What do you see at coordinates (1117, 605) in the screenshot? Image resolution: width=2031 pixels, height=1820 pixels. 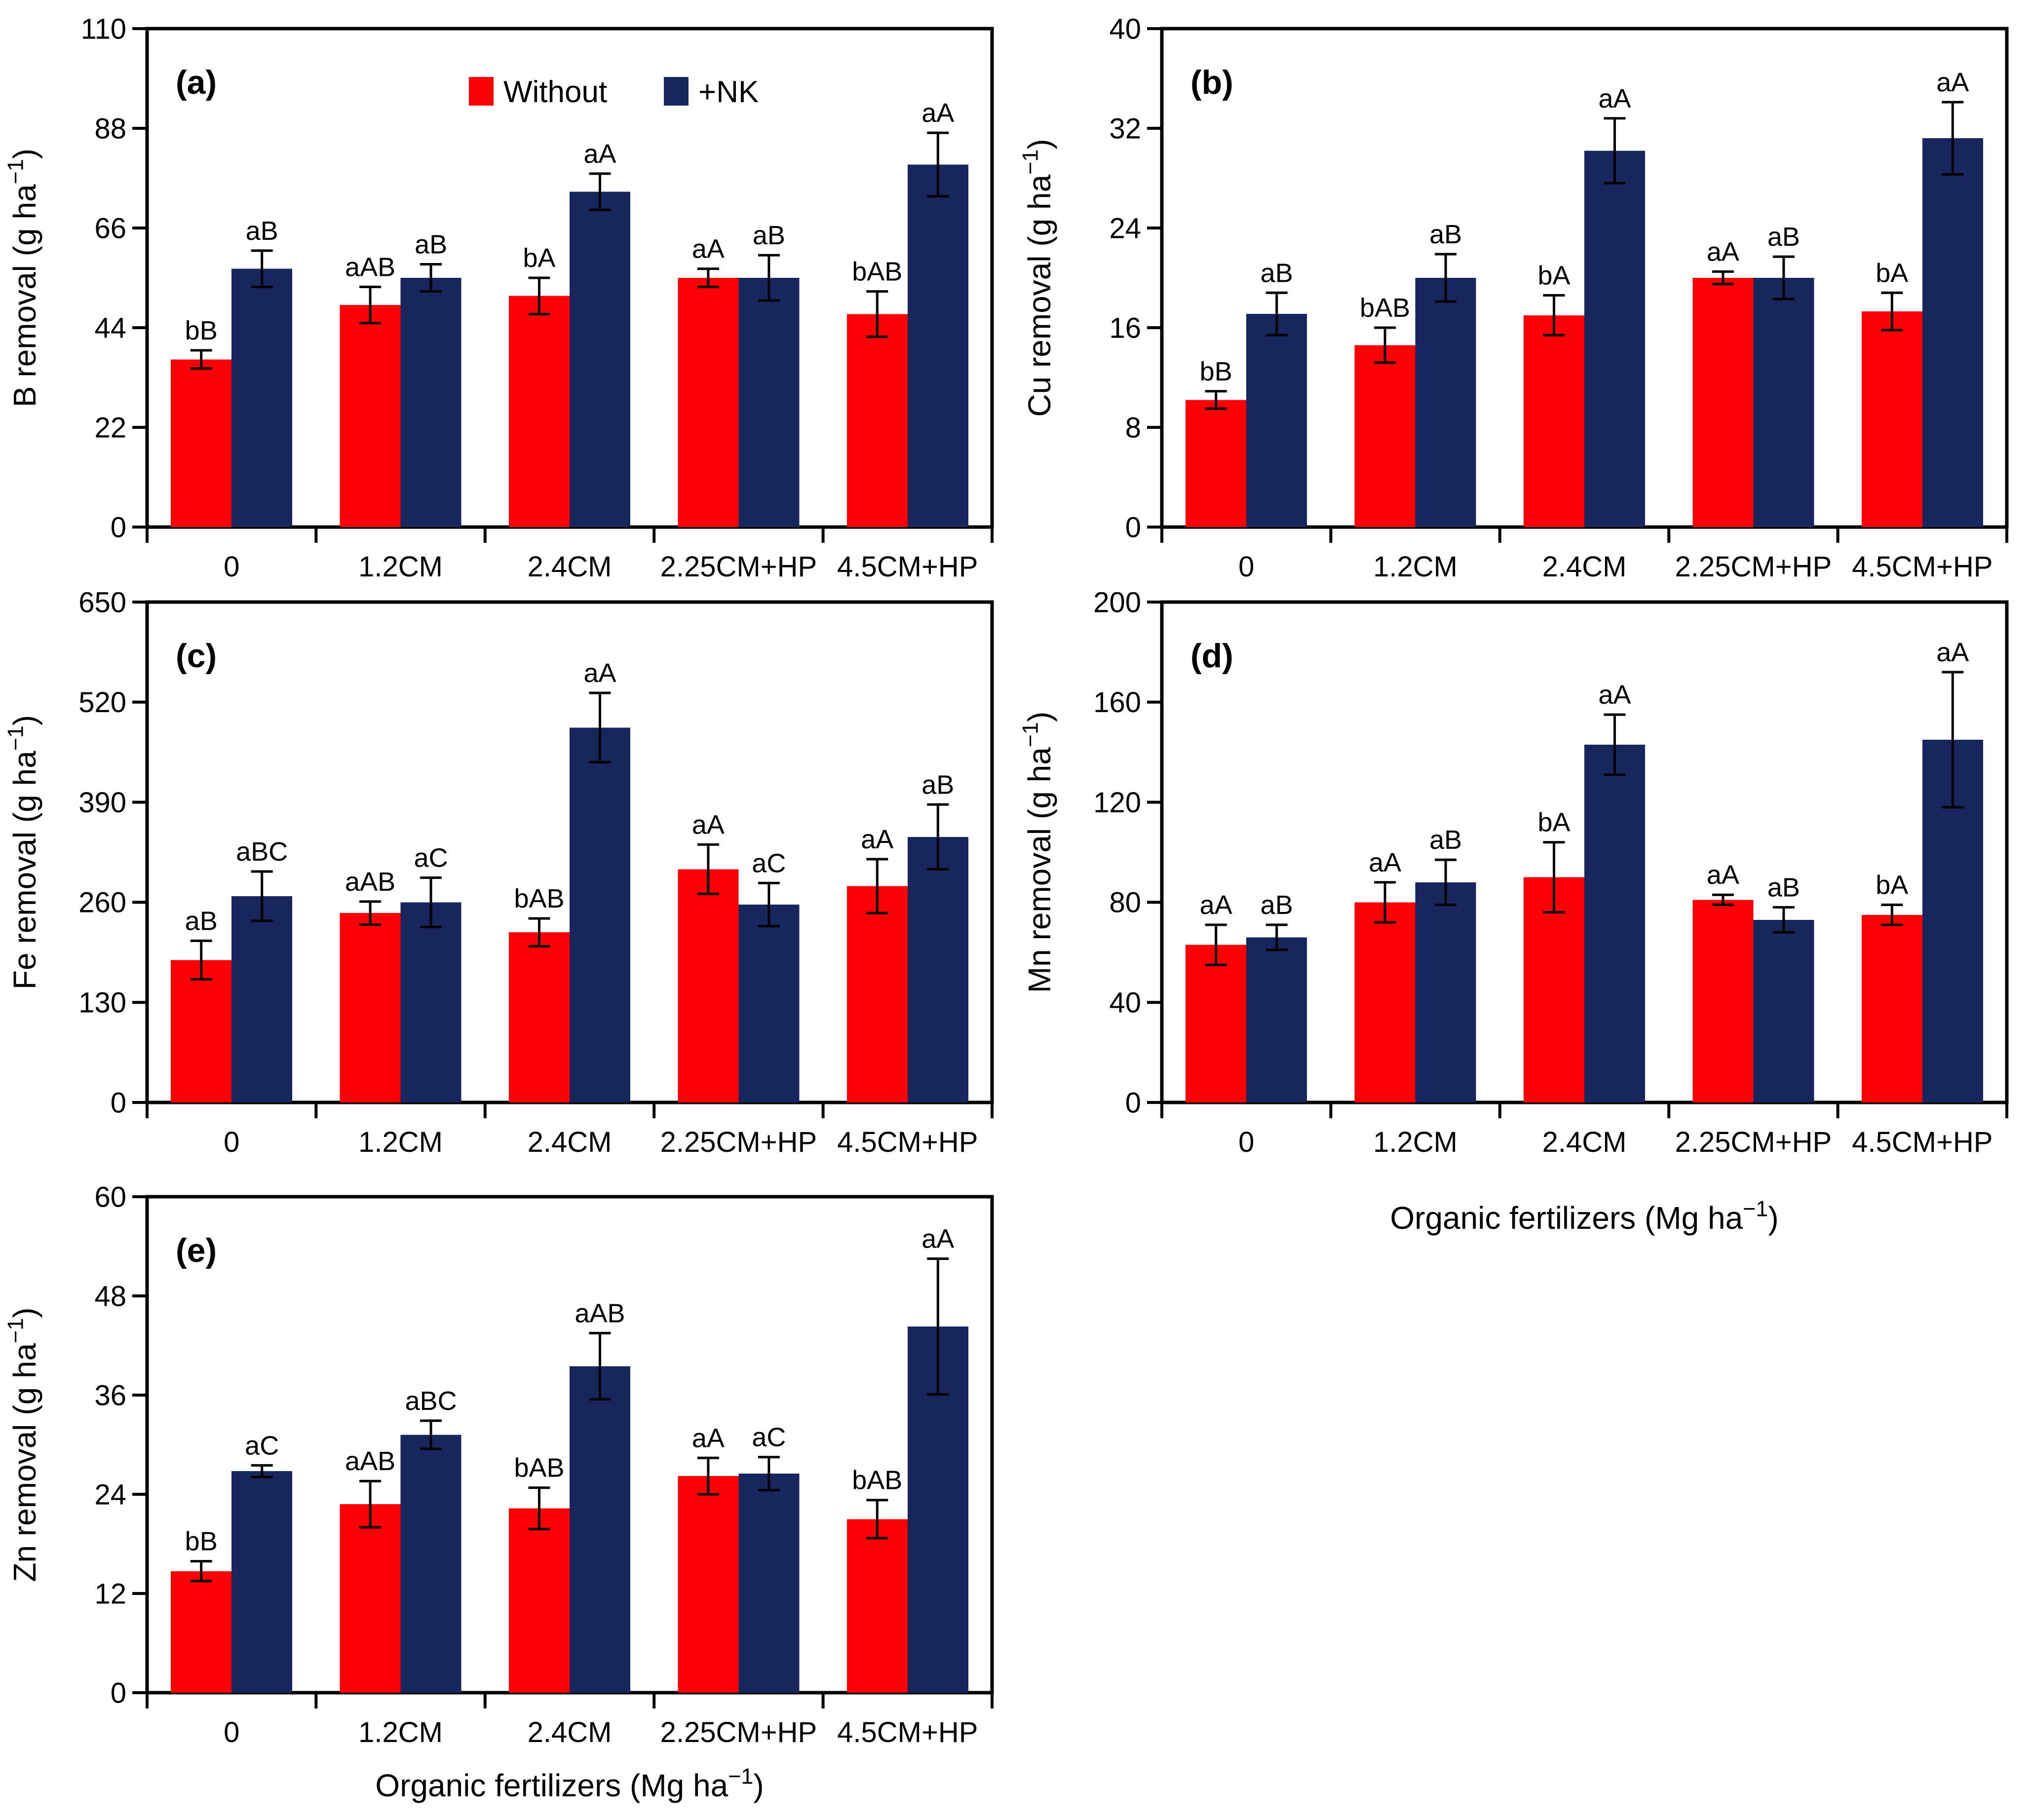 I see `y-tick-label-200: 200` at bounding box center [1117, 605].